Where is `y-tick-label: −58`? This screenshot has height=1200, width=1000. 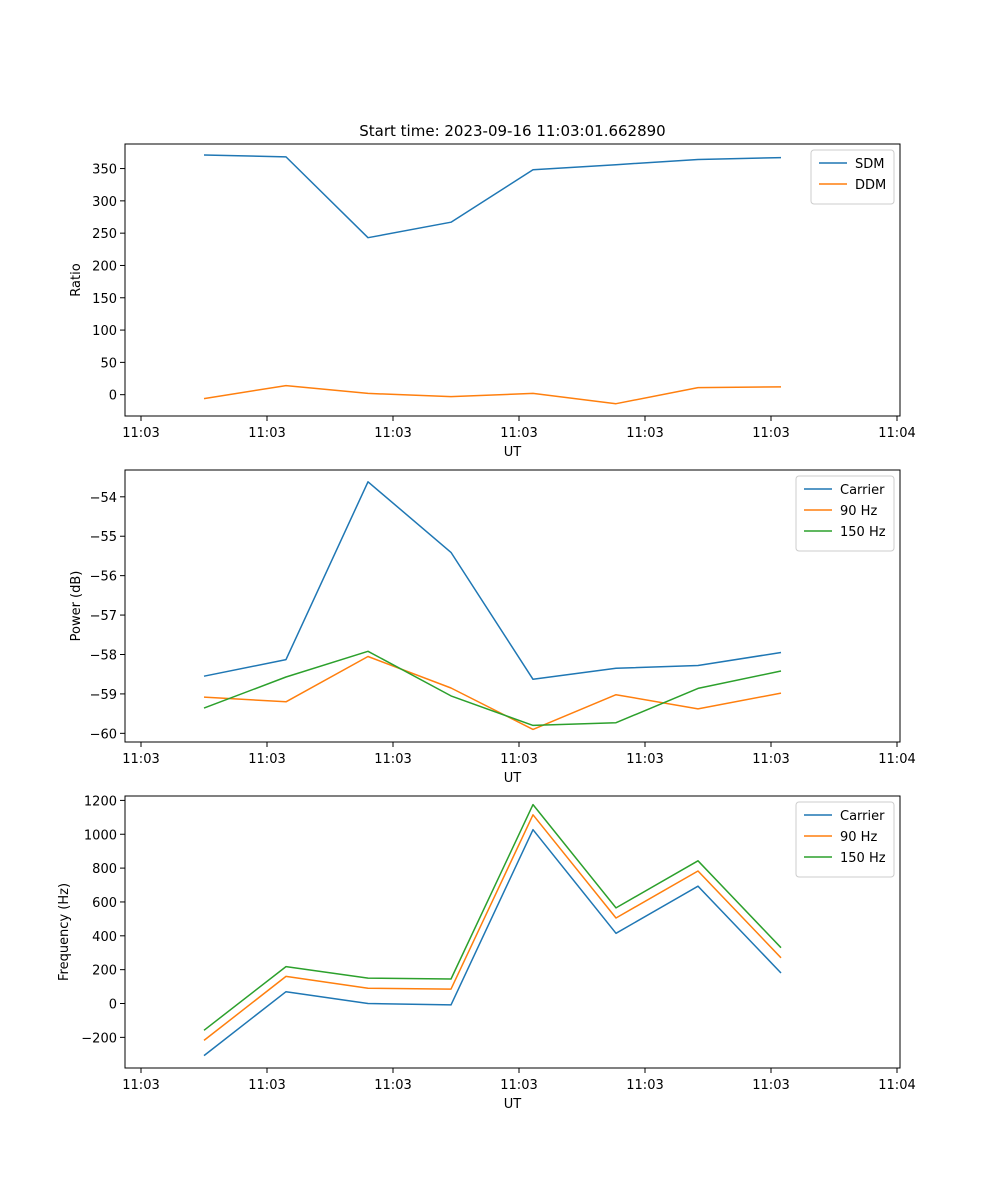 y-tick-label: −58 is located at coordinates (103, 655).